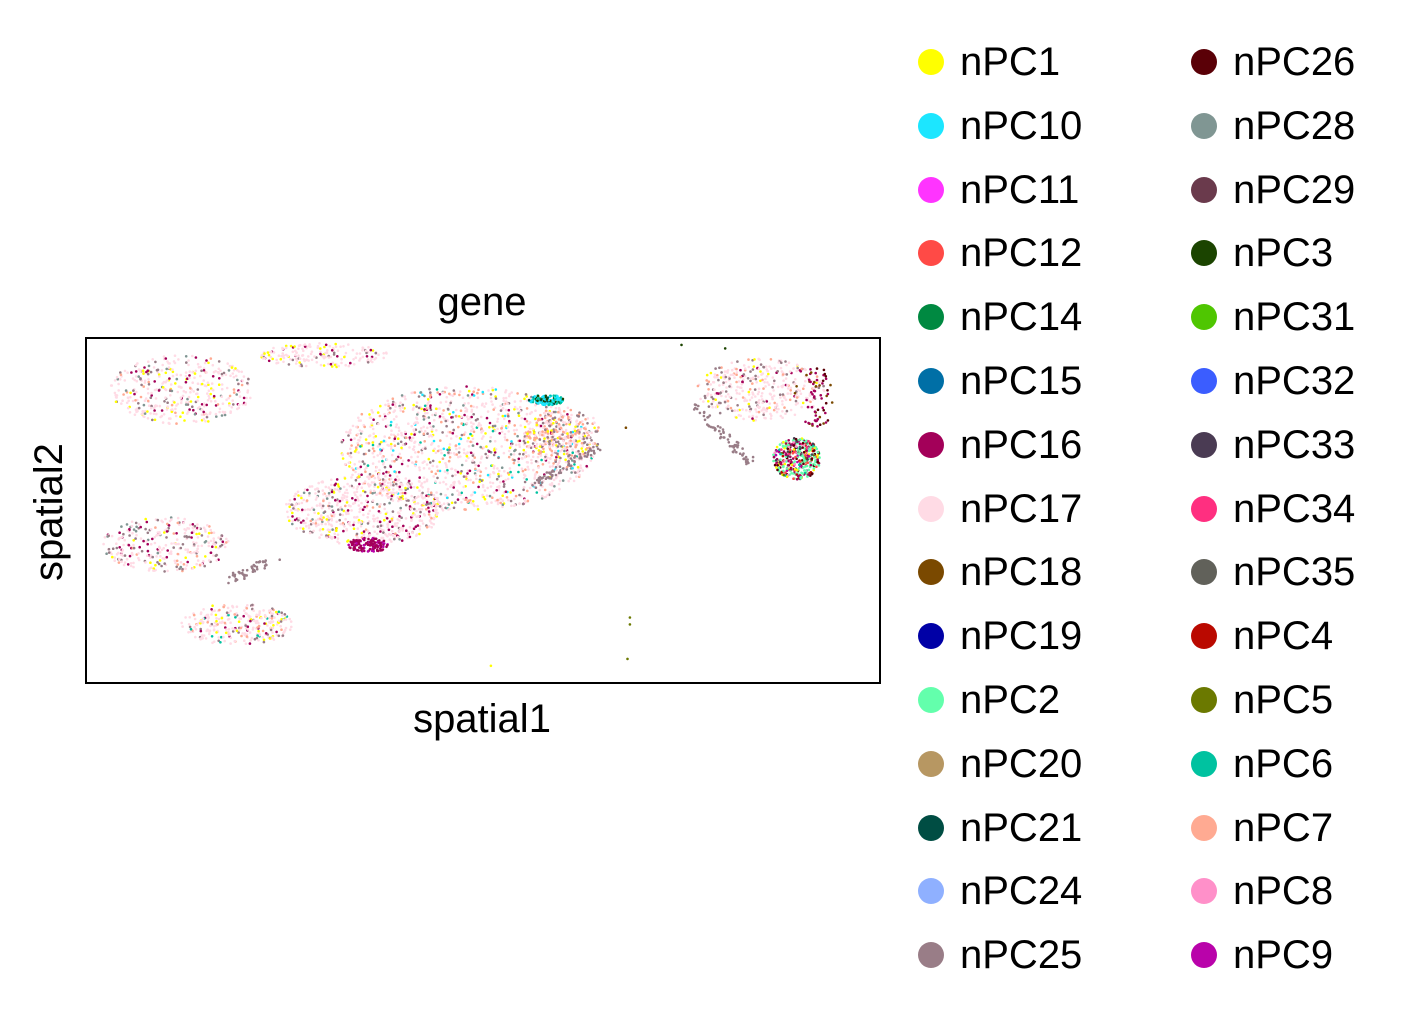  I want to click on legend-item-npc20: nPC20, so click(1000, 764).